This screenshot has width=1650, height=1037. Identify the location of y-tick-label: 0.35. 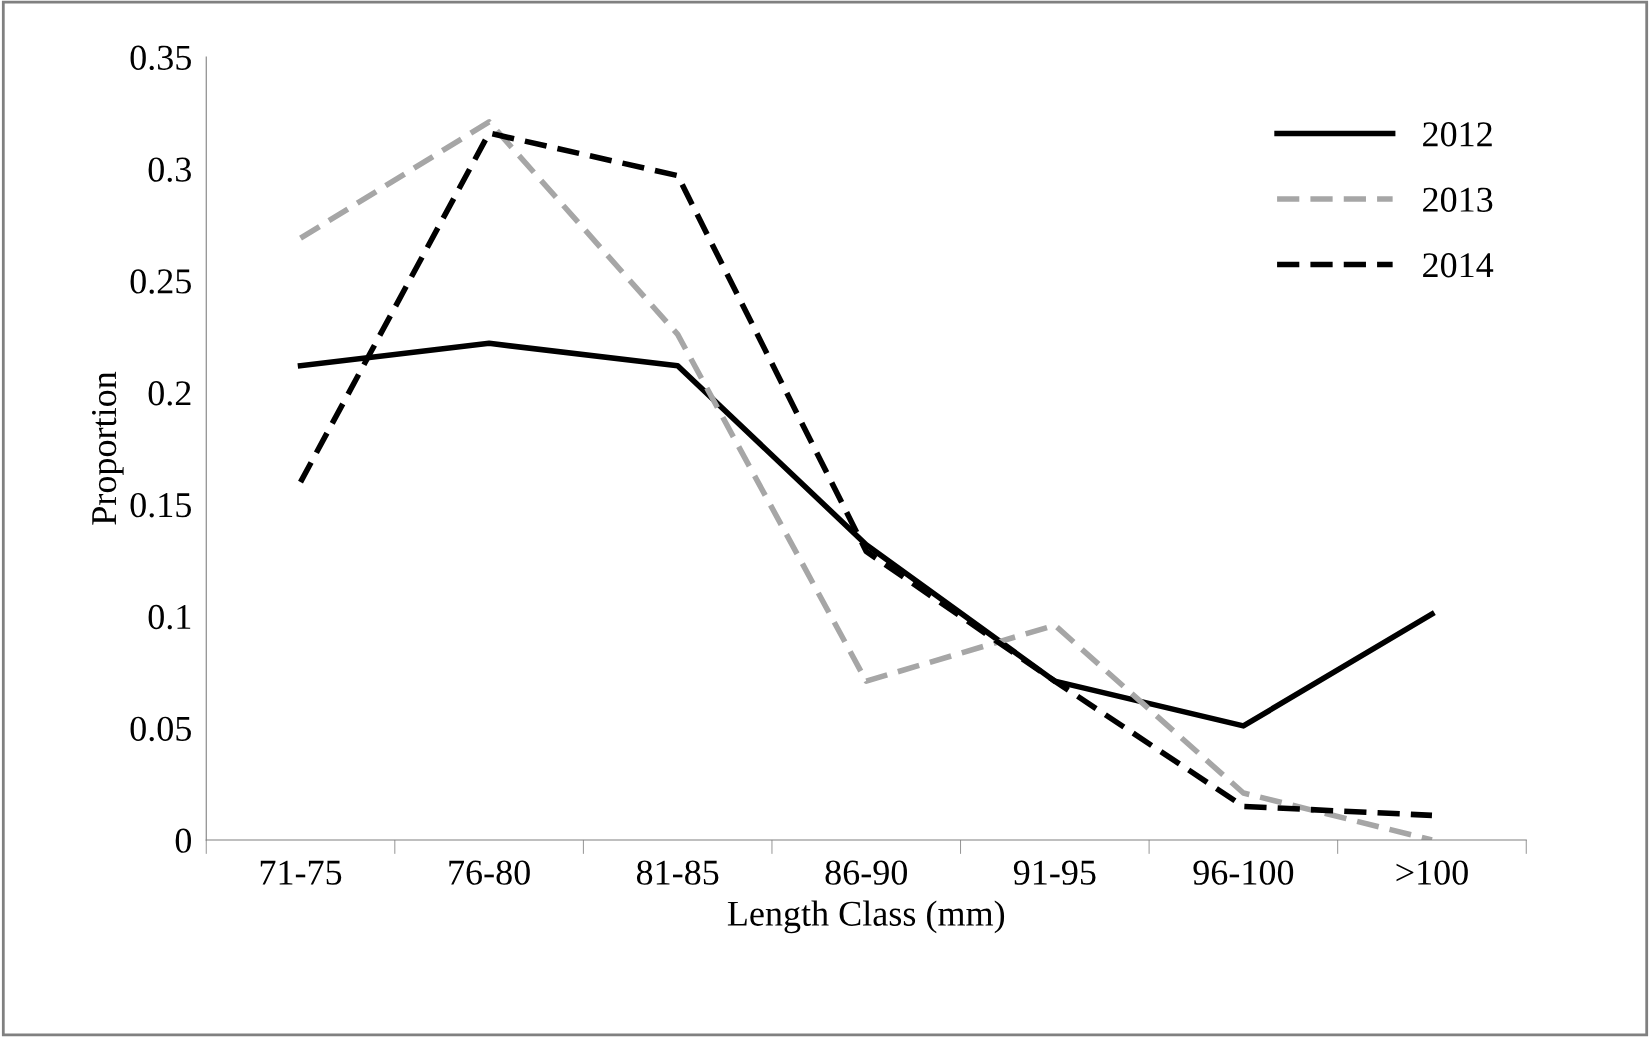
(160, 58).